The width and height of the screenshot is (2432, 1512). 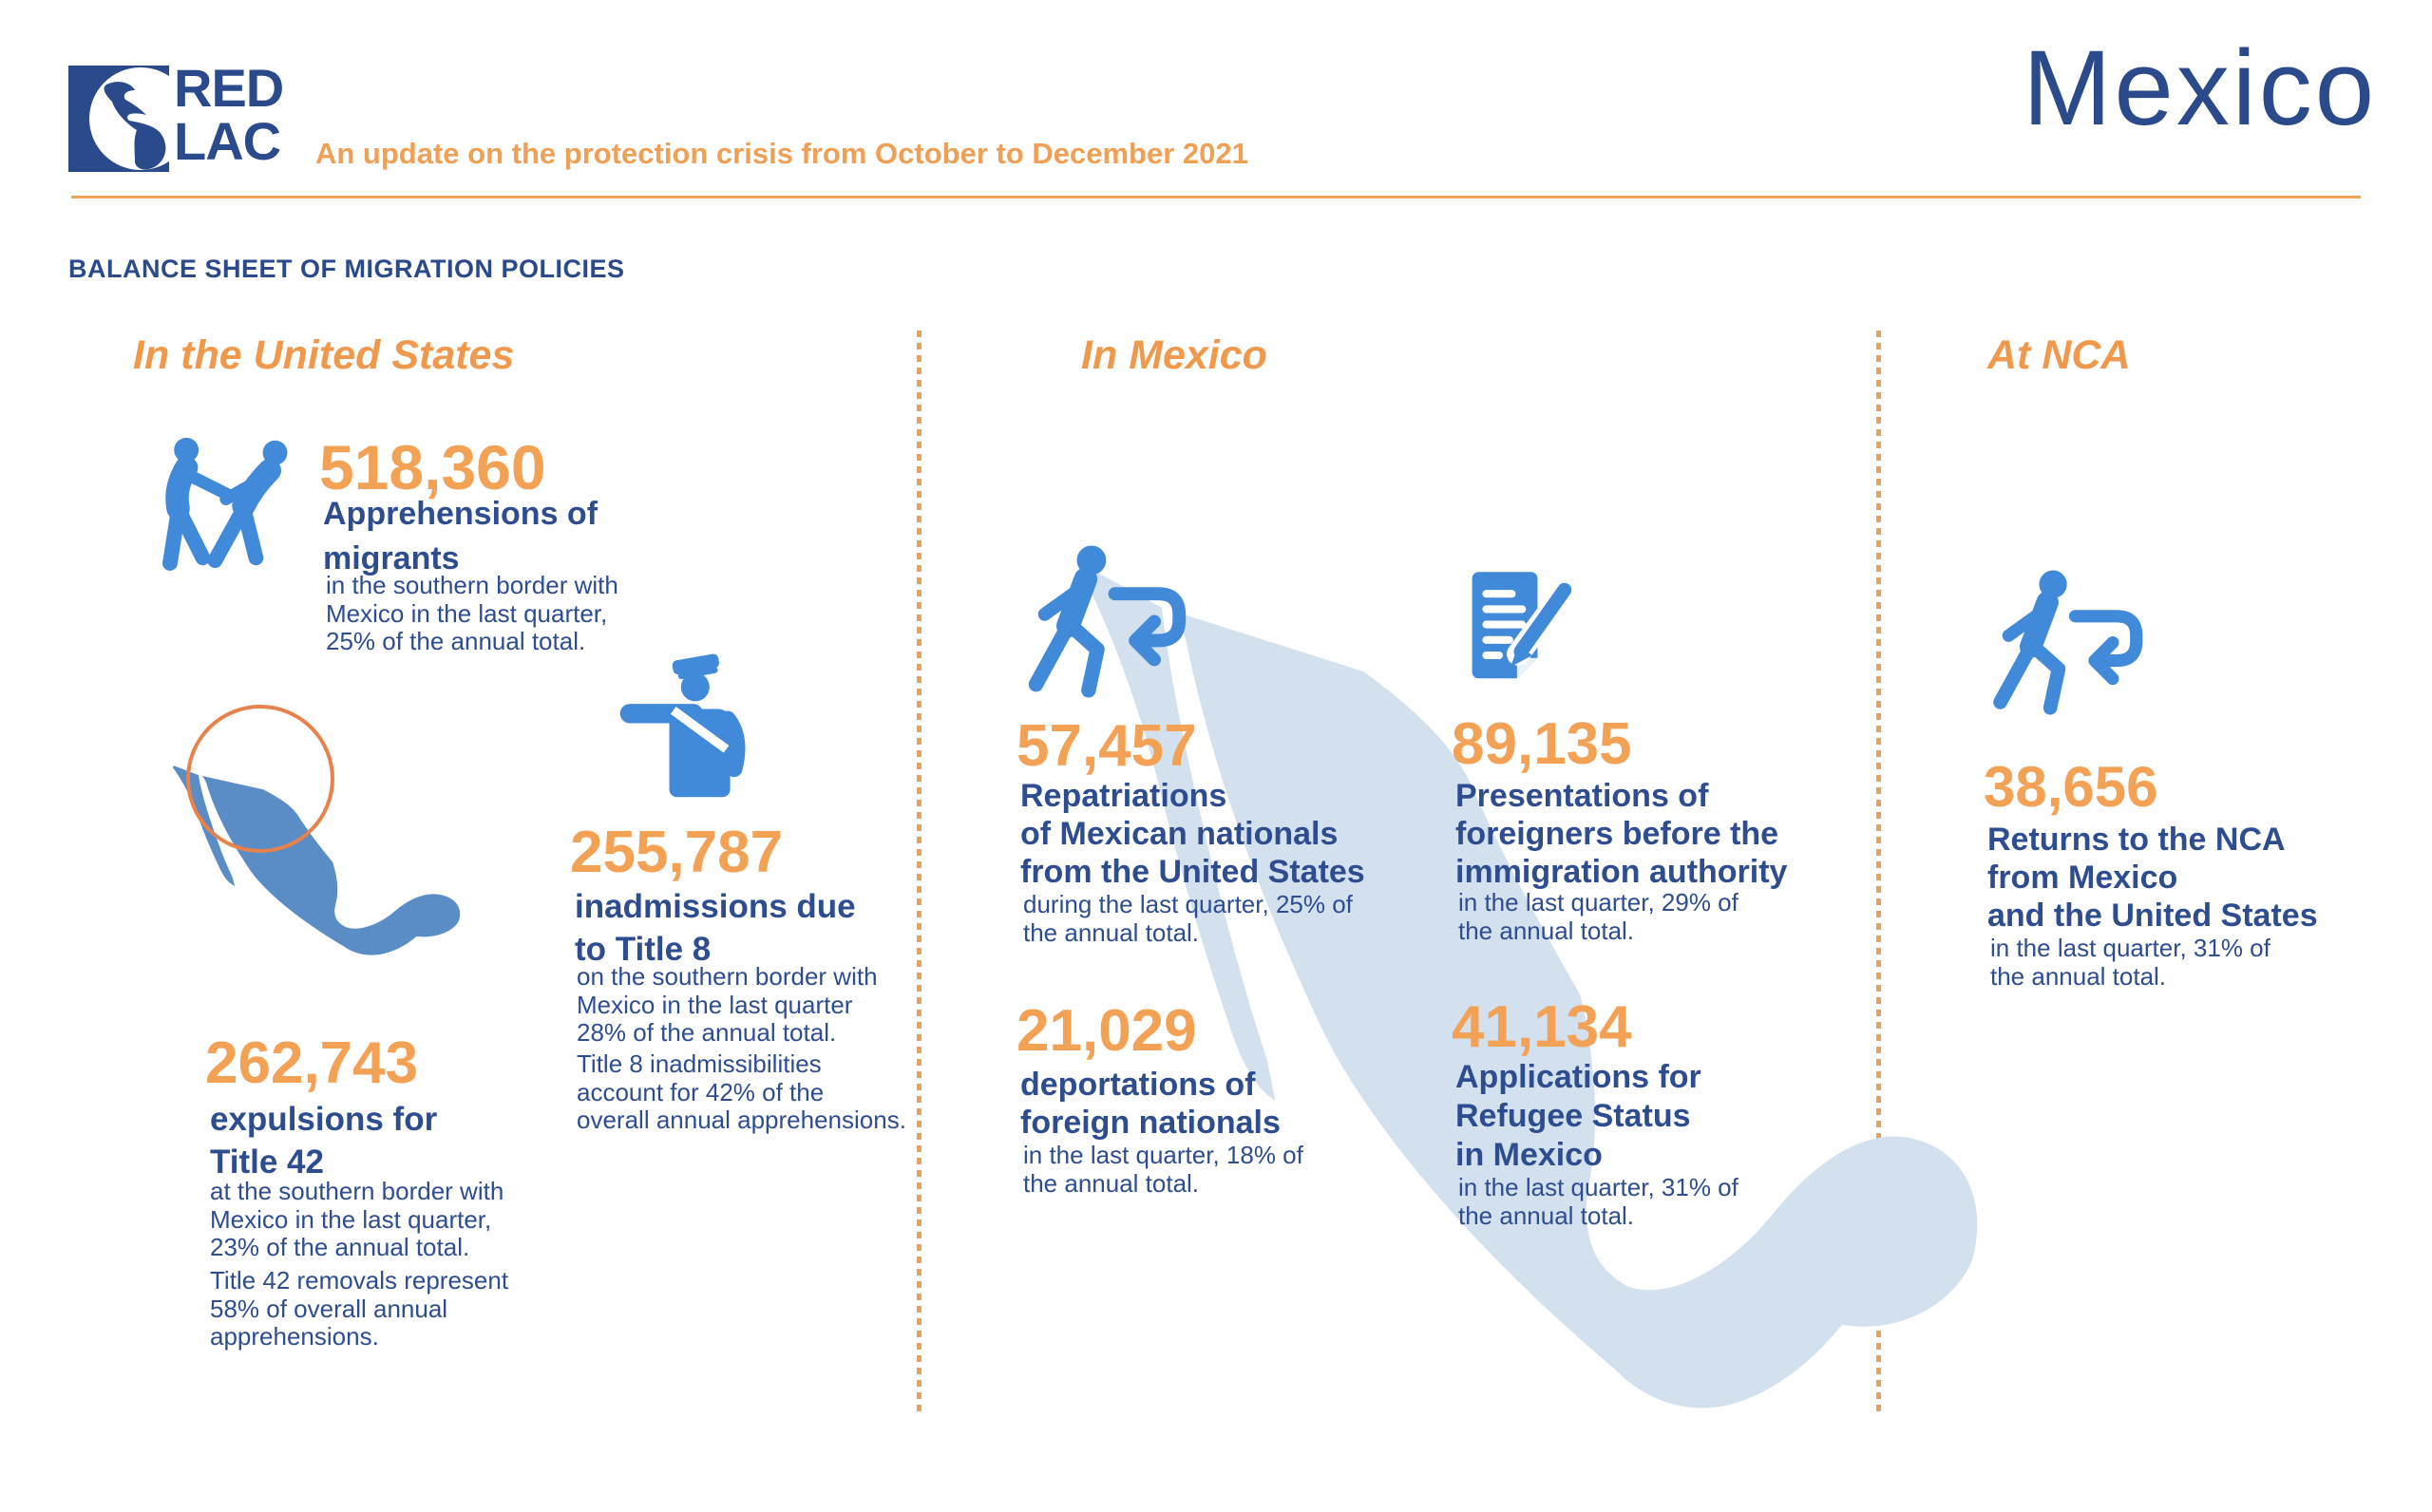 I want to click on page-title: Mexico, so click(x=2200, y=87).